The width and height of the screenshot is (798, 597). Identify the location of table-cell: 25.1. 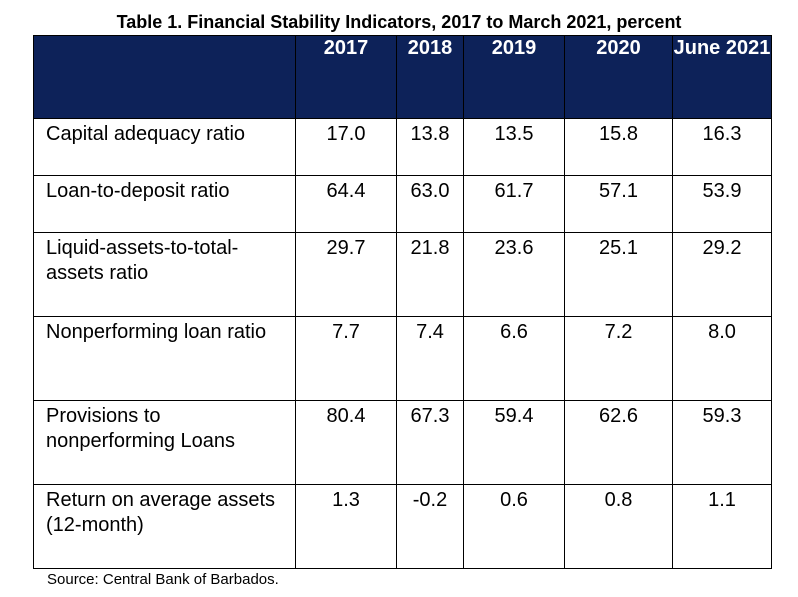
(618, 274).